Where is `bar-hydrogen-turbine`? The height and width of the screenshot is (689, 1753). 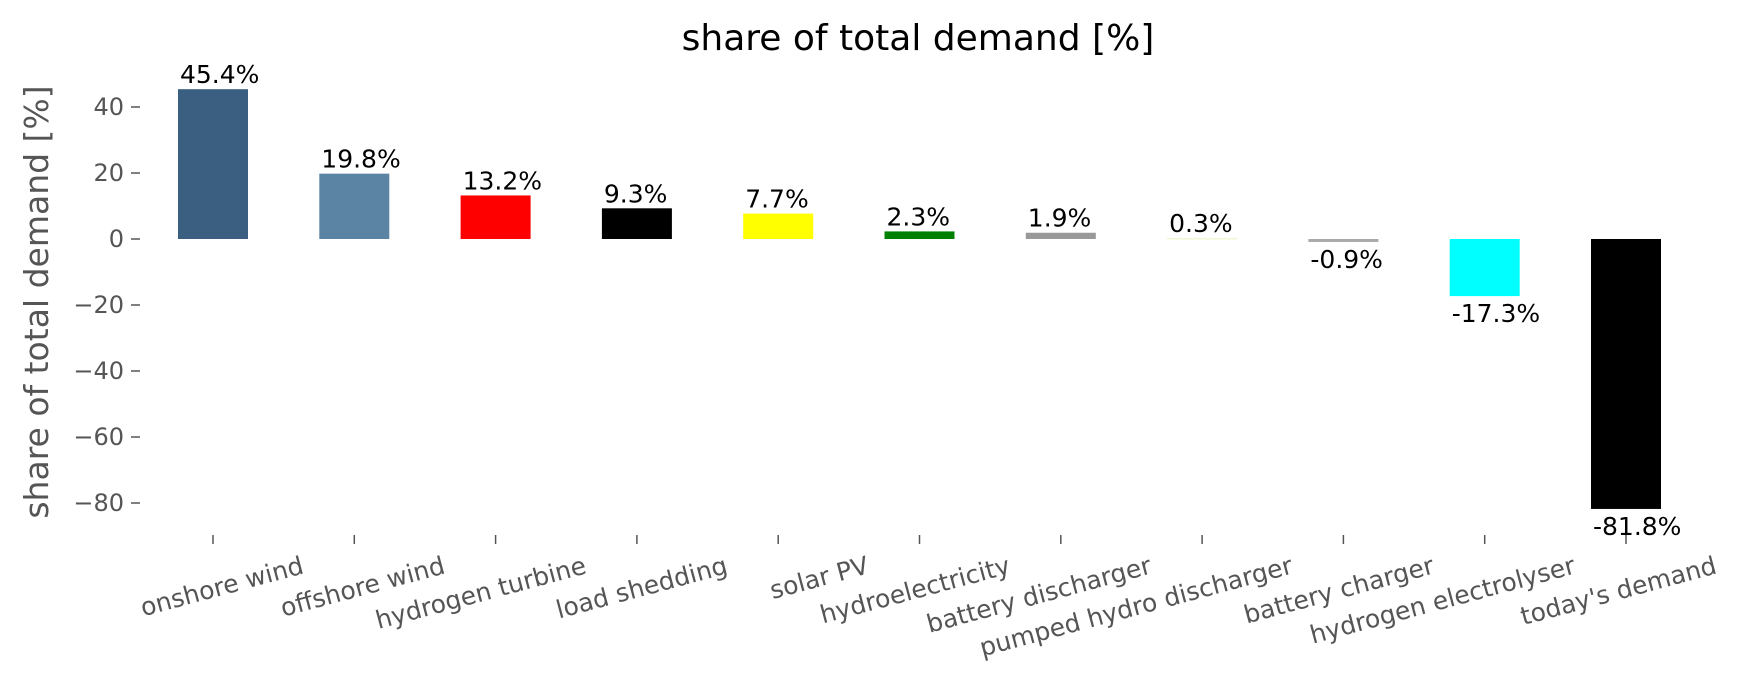
bar-hydrogen-turbine is located at coordinates (496, 217).